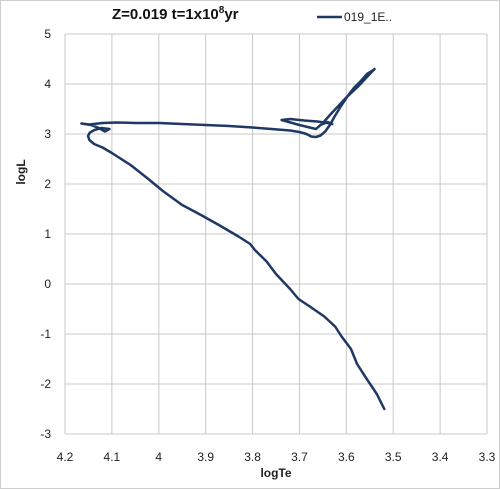 The width and height of the screenshot is (500, 489). Describe the element at coordinates (47, 34) in the screenshot. I see `y-tick-label: 5` at that location.